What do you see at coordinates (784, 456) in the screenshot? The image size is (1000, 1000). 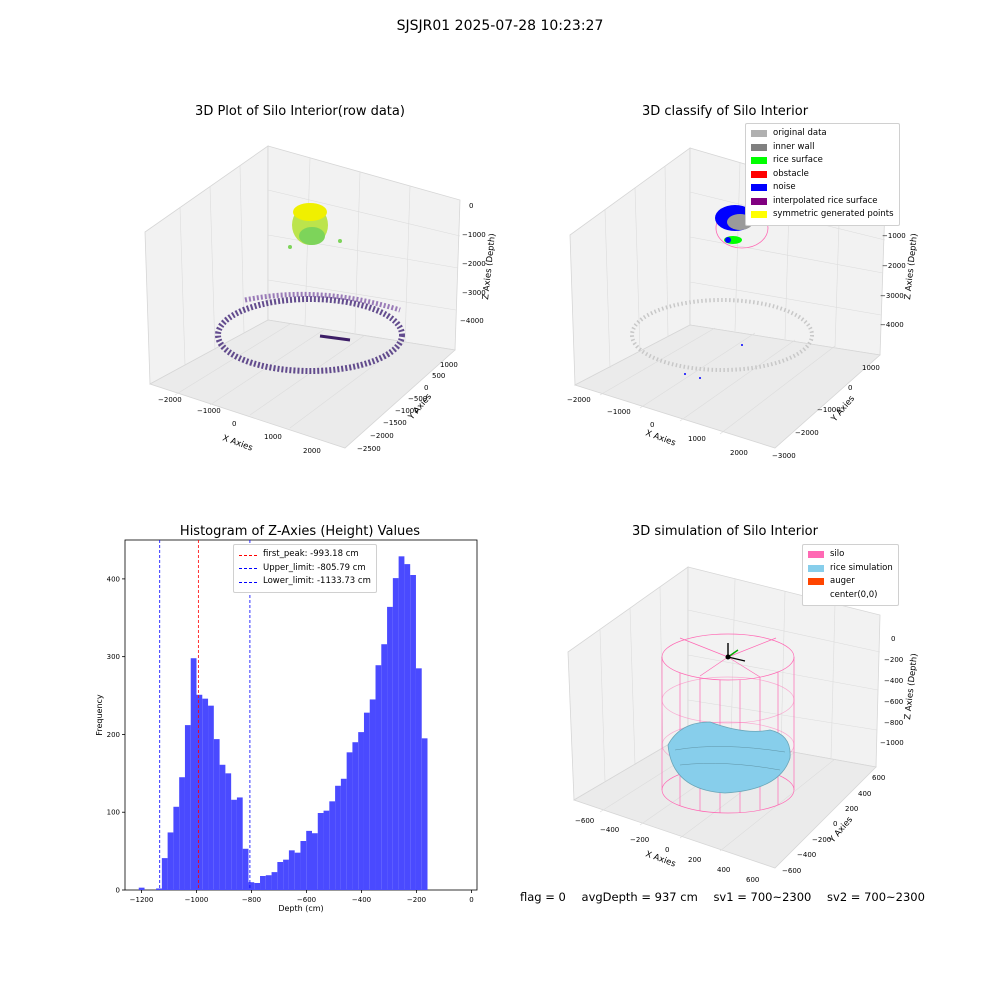 I see `classify-ytick-label: −3000` at bounding box center [784, 456].